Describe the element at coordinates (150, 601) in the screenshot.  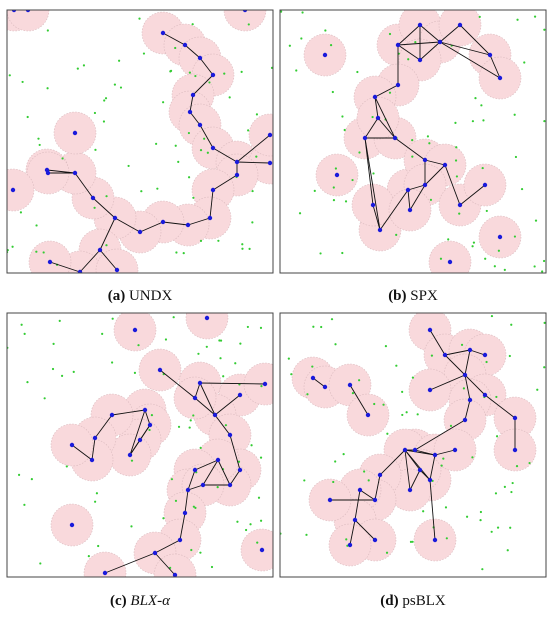
I see `caption-name: BLX-α` at that location.